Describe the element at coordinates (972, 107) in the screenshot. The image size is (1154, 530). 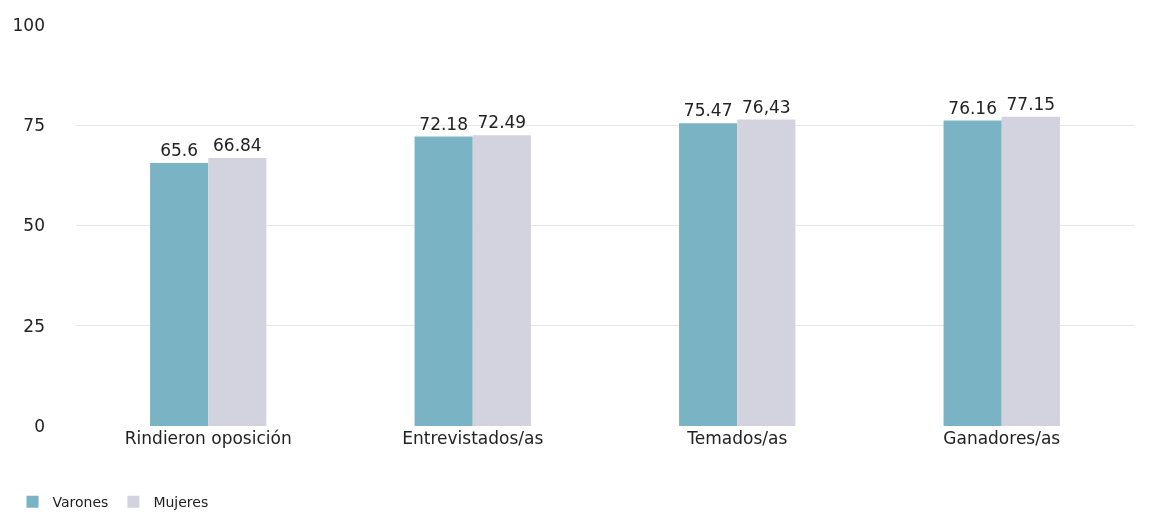
I see `data-label: 76.16` at that location.